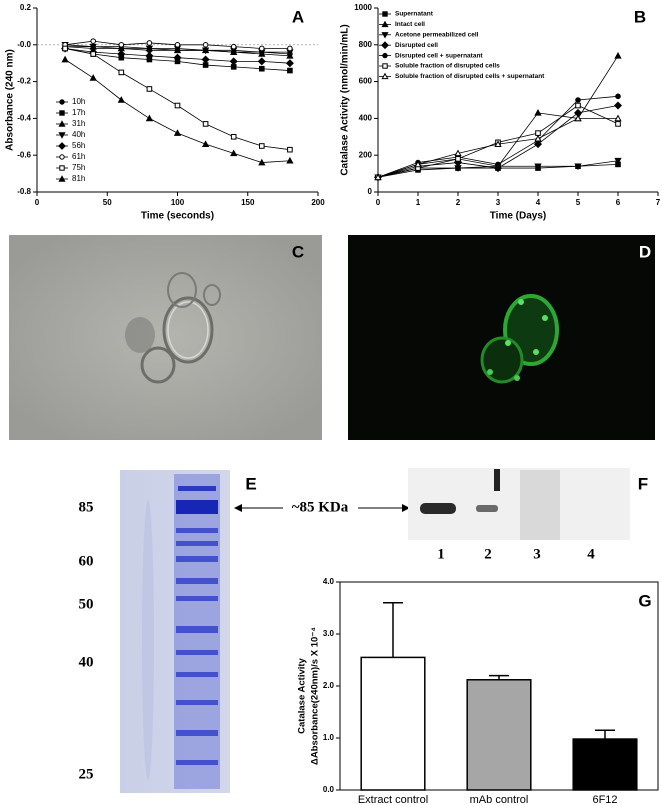  What do you see at coordinates (177, 216) in the screenshot?
I see `x-axis-label: Time (seconds)` at bounding box center [177, 216].